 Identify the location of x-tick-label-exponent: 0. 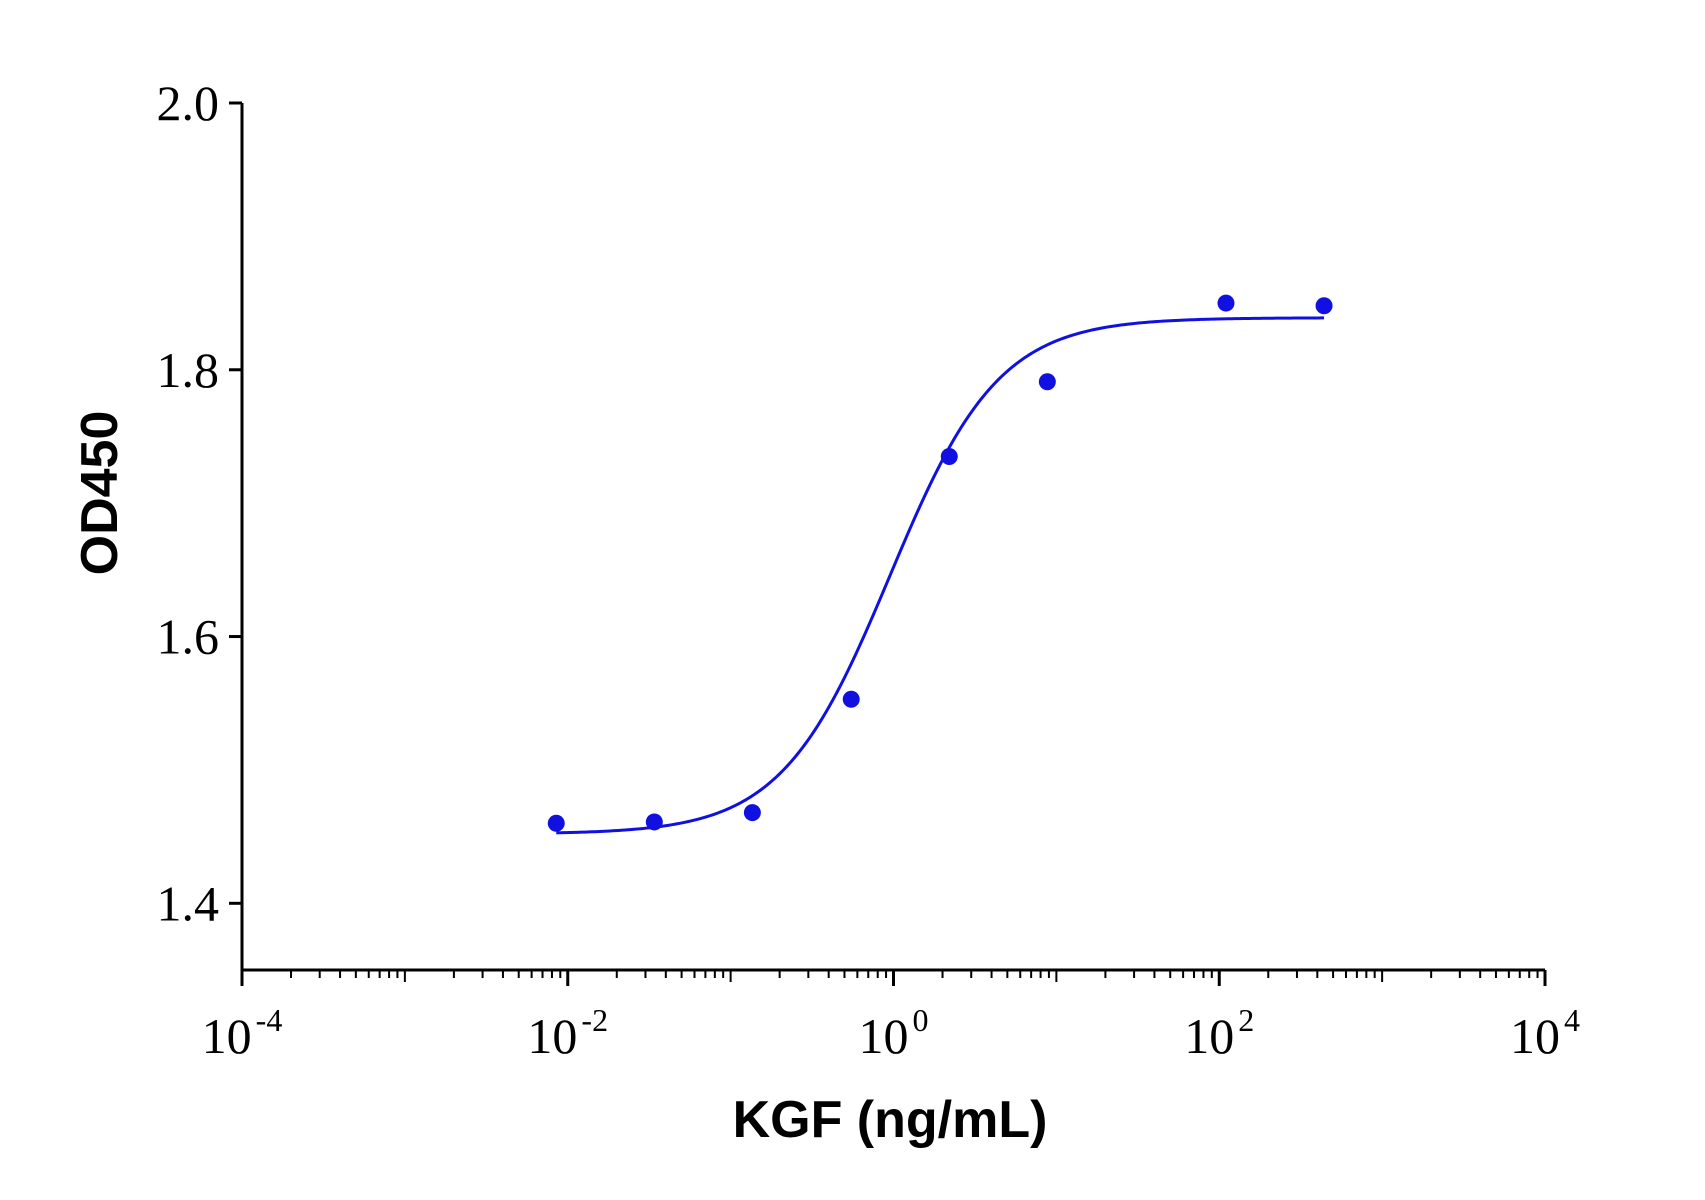
(921, 1020).